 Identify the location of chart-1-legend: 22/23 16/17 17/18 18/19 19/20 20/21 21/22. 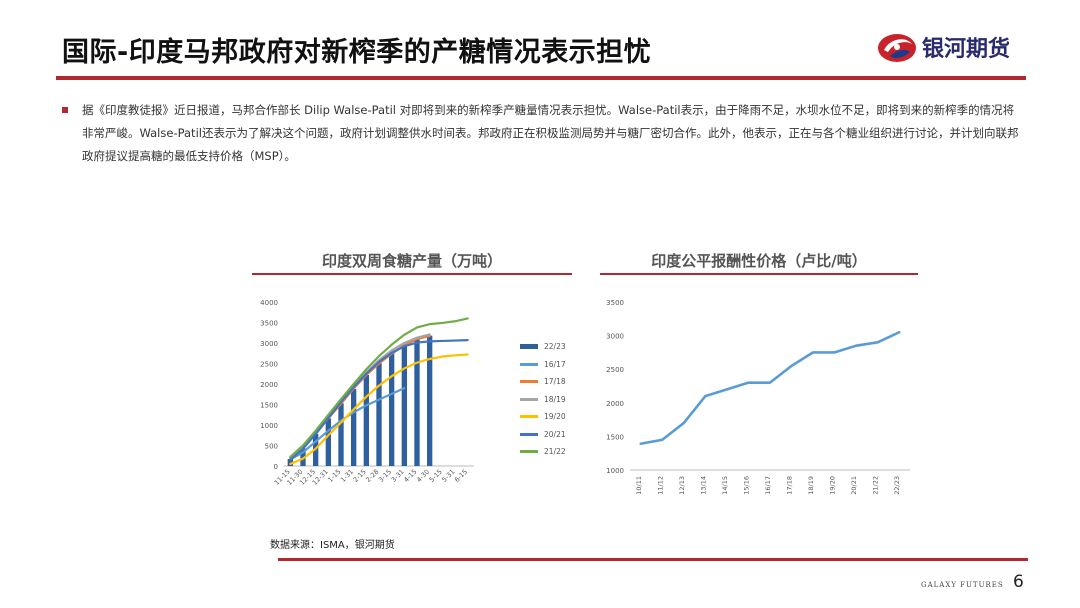
(543, 399).